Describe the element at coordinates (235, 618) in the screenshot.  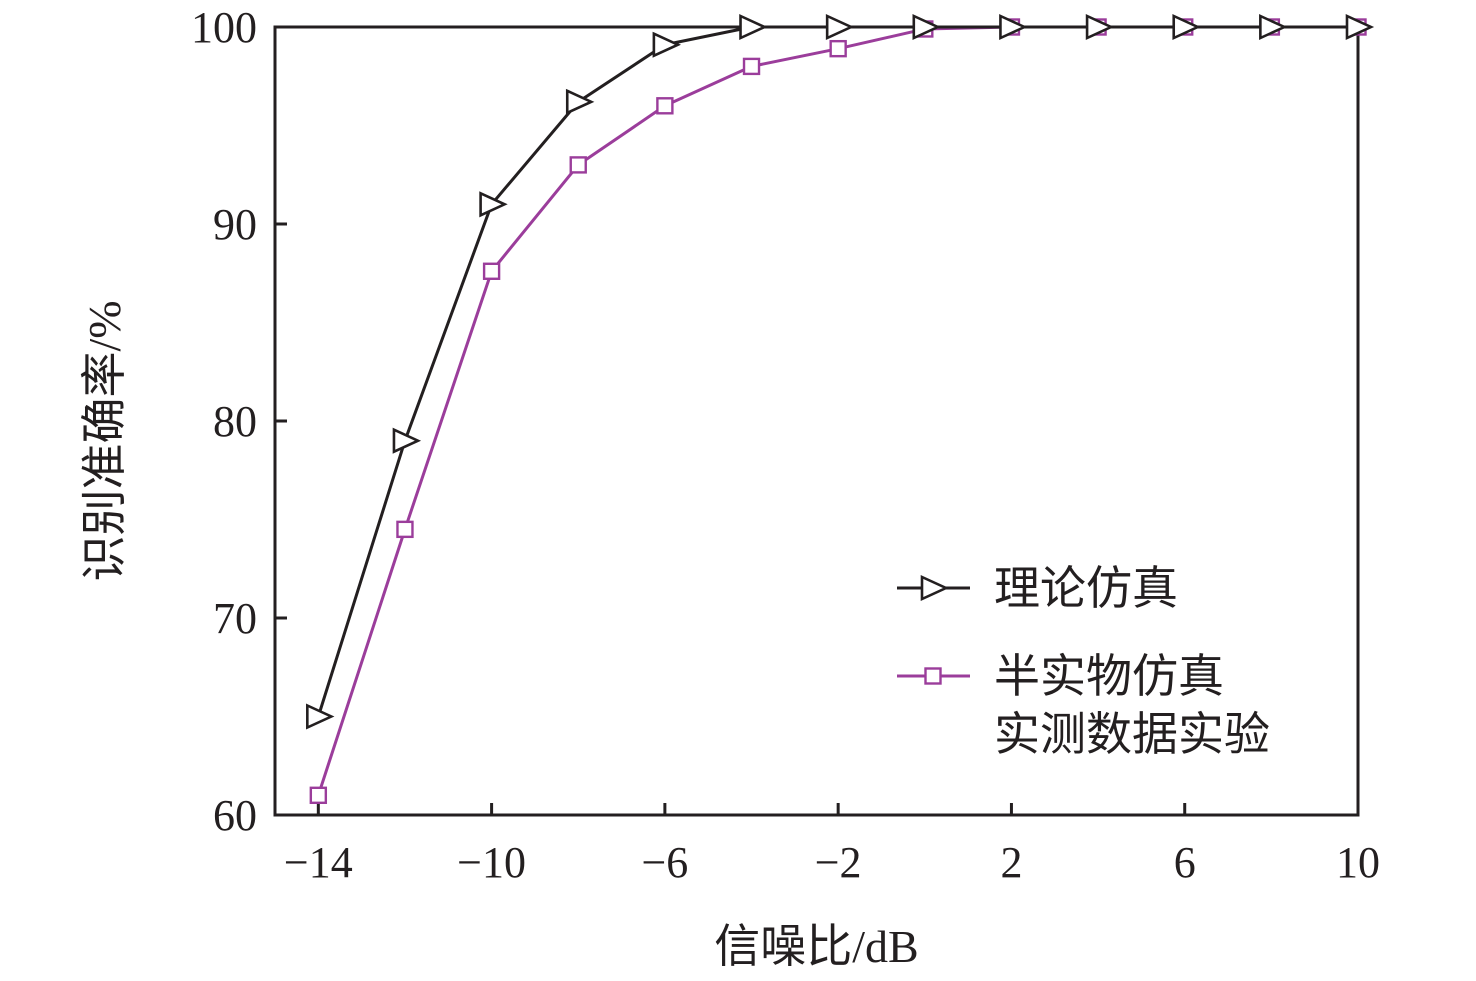
I see `y-tick-label: 70` at that location.